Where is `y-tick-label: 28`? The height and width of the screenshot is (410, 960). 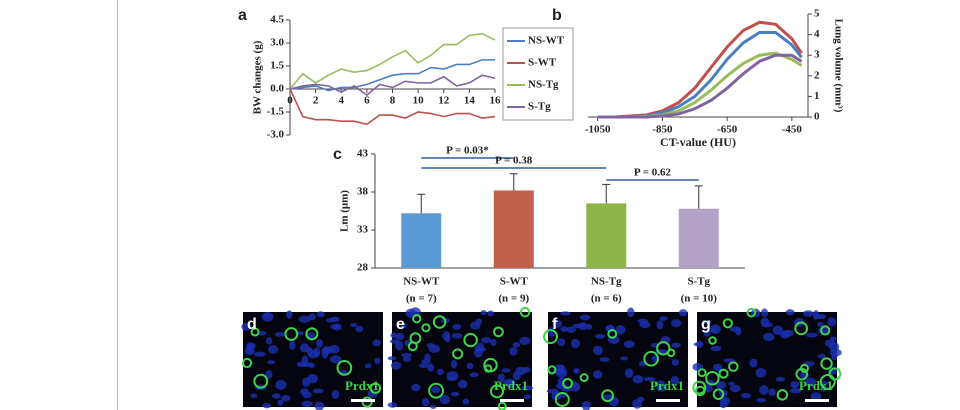 y-tick-label: 28 is located at coordinates (363, 268).